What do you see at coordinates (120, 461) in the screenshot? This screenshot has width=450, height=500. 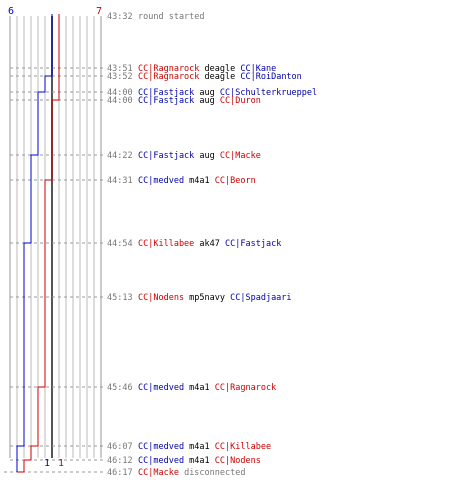 I see `event-time: 46:12` at bounding box center [120, 461].